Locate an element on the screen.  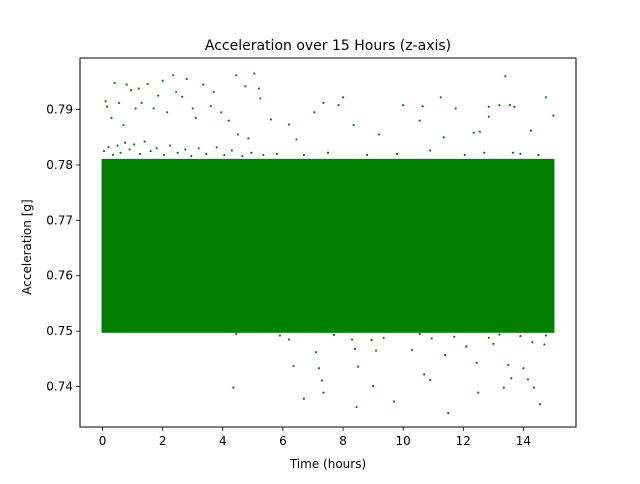
x-tick-label: 0 is located at coordinates (103, 441).